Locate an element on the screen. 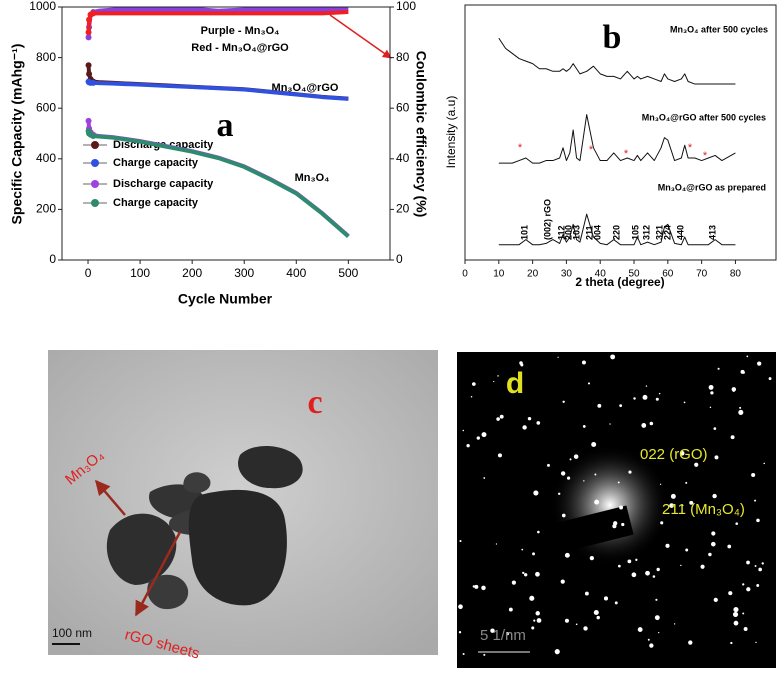 The width and height of the screenshot is (778, 683). peak-label: 211 is located at coordinates (589, 232).